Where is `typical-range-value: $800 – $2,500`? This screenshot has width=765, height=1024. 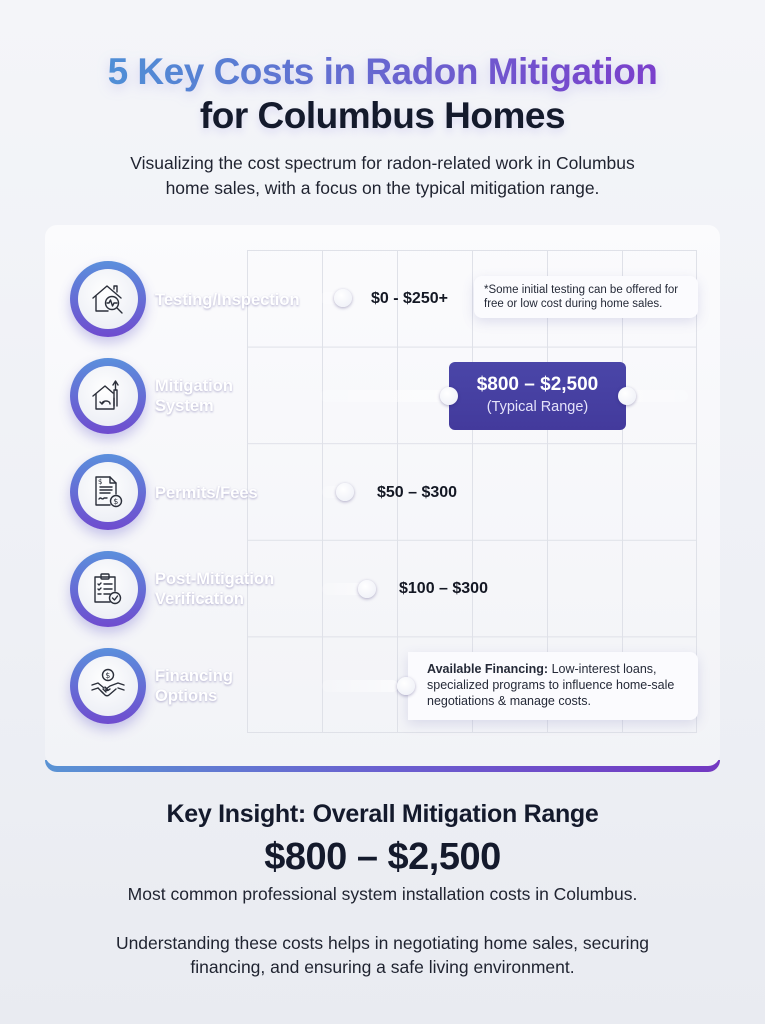 typical-range-value: $800 – $2,500 is located at coordinates (537, 384).